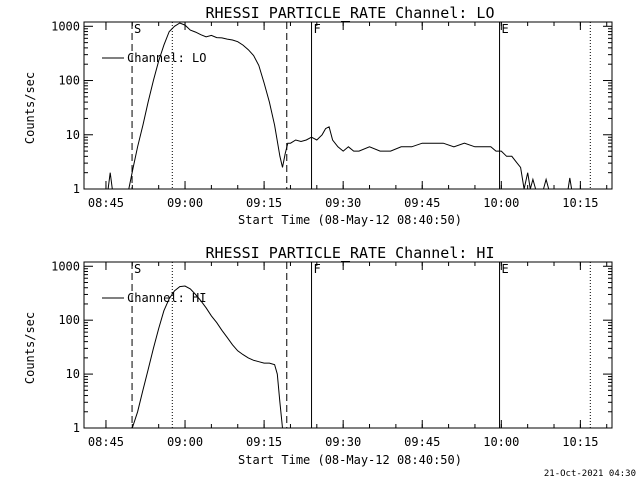  Describe the element at coordinates (106, 203) in the screenshot. I see `lo-x-tick-label: 08:45` at that location.